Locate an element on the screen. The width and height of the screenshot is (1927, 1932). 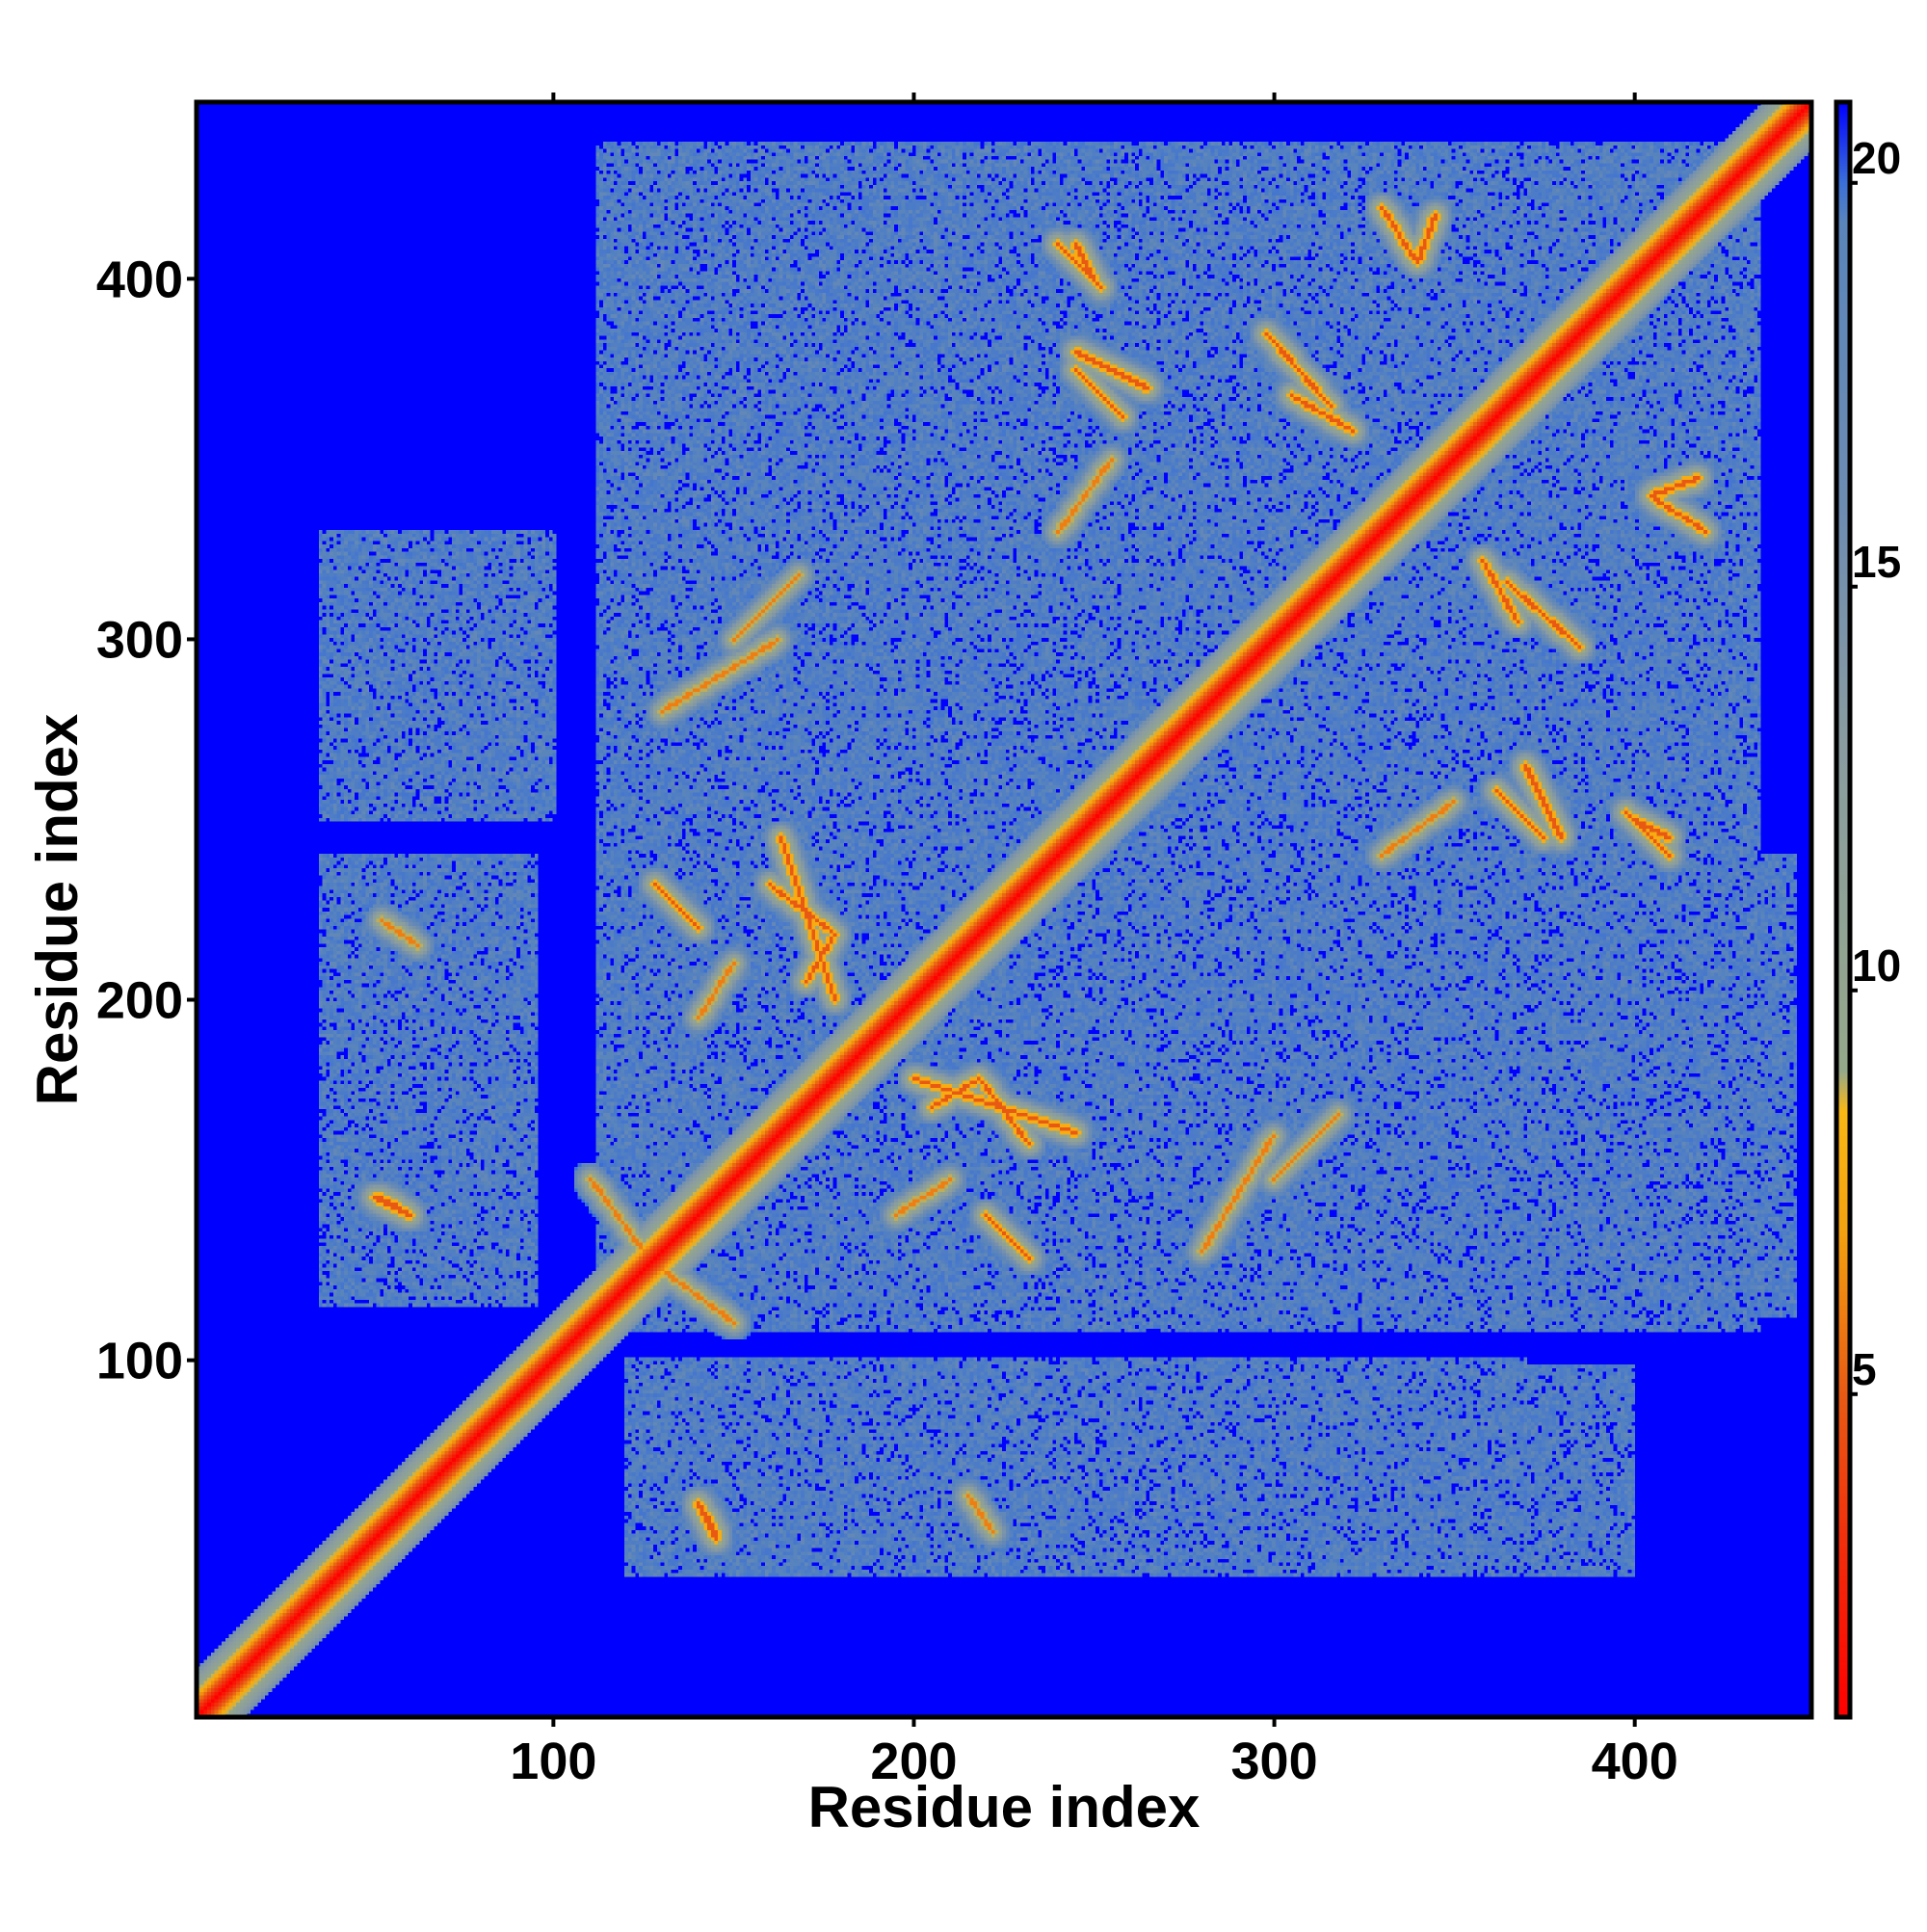
colorbar-tick-label: 20 is located at coordinates (1876, 158).